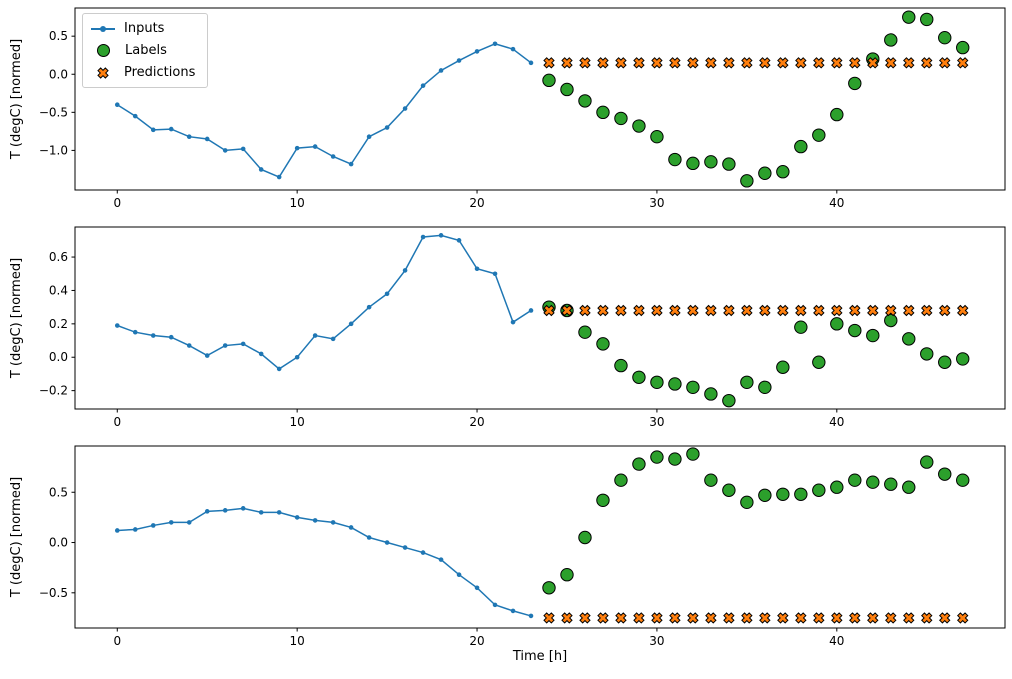 Image resolution: width=1012 pixels, height=679 pixels. Describe the element at coordinates (103, 50) in the screenshot. I see `labels-circle-icon` at that location.